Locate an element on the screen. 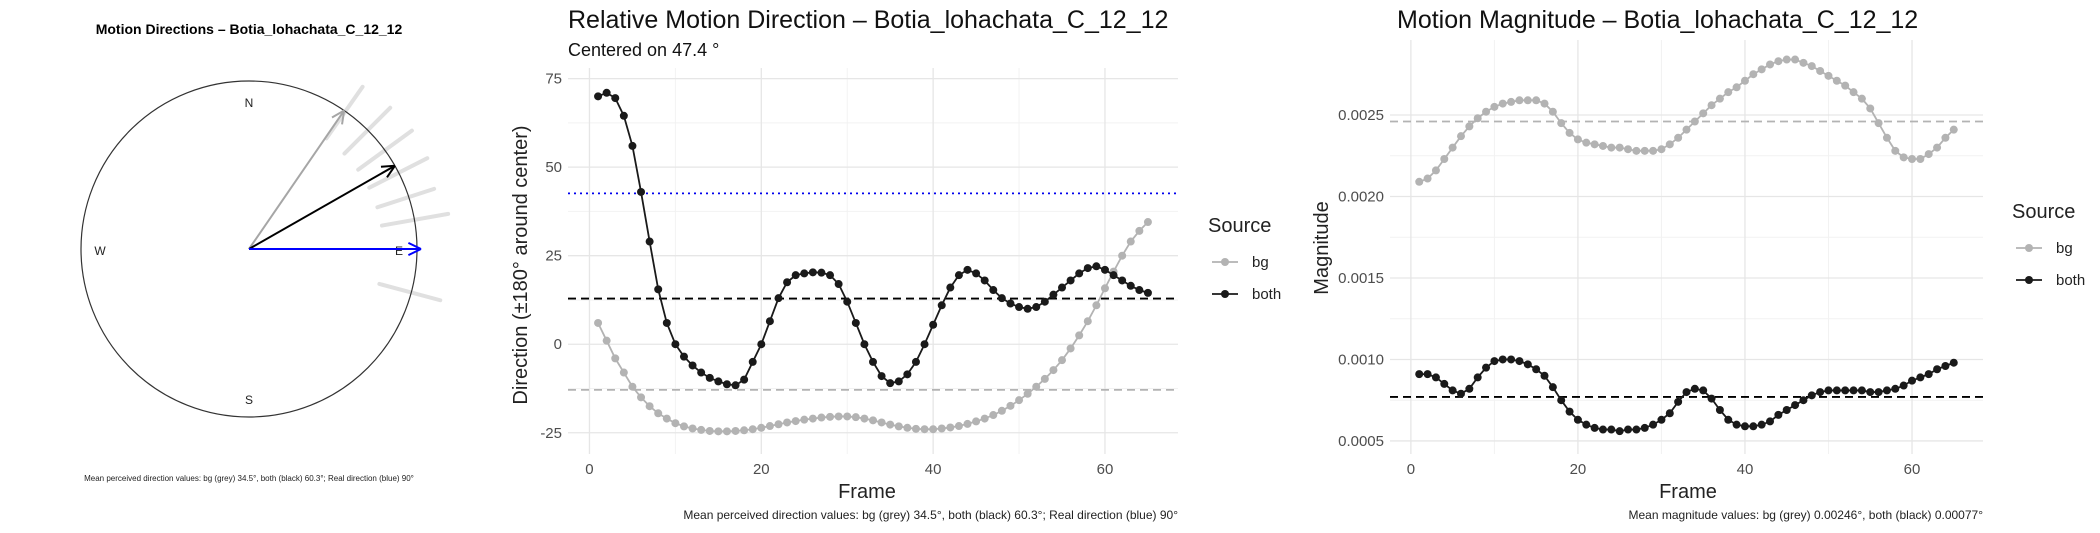 This screenshot has height=533, width=2100. direction-legend-title: Source is located at coordinates (1239, 226).